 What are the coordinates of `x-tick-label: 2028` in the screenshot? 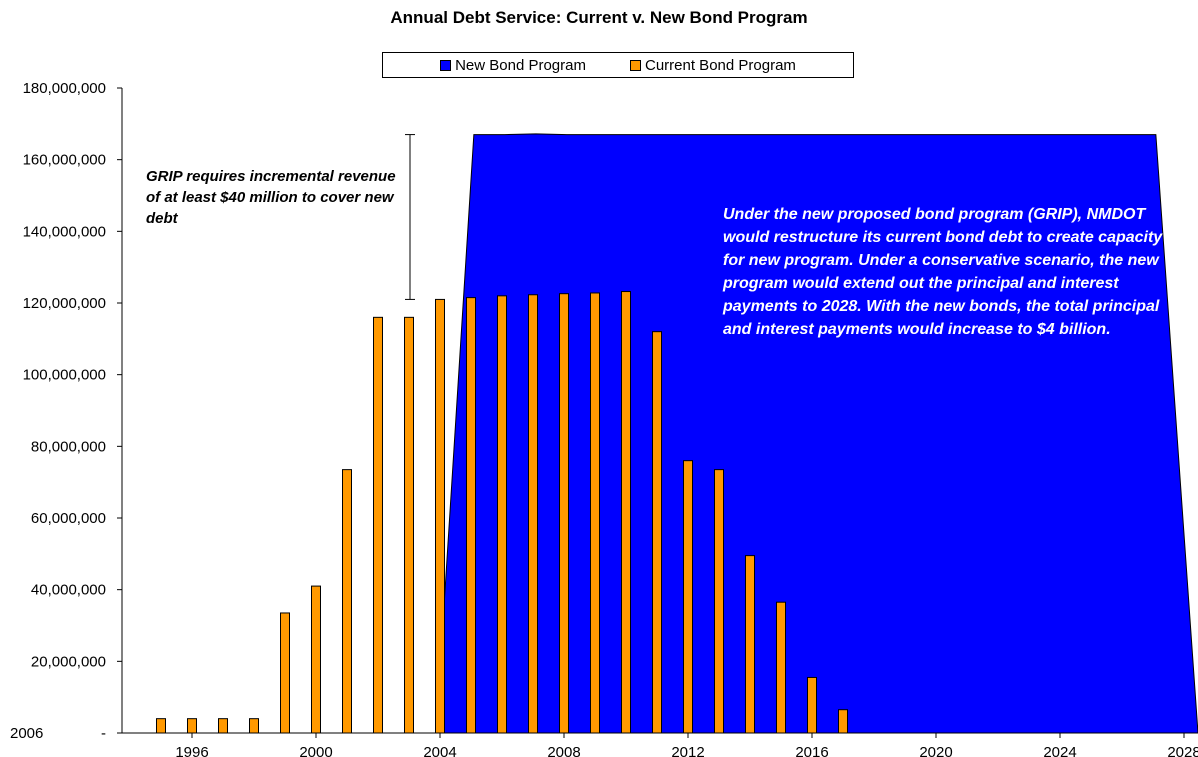 It's located at (1182, 750).